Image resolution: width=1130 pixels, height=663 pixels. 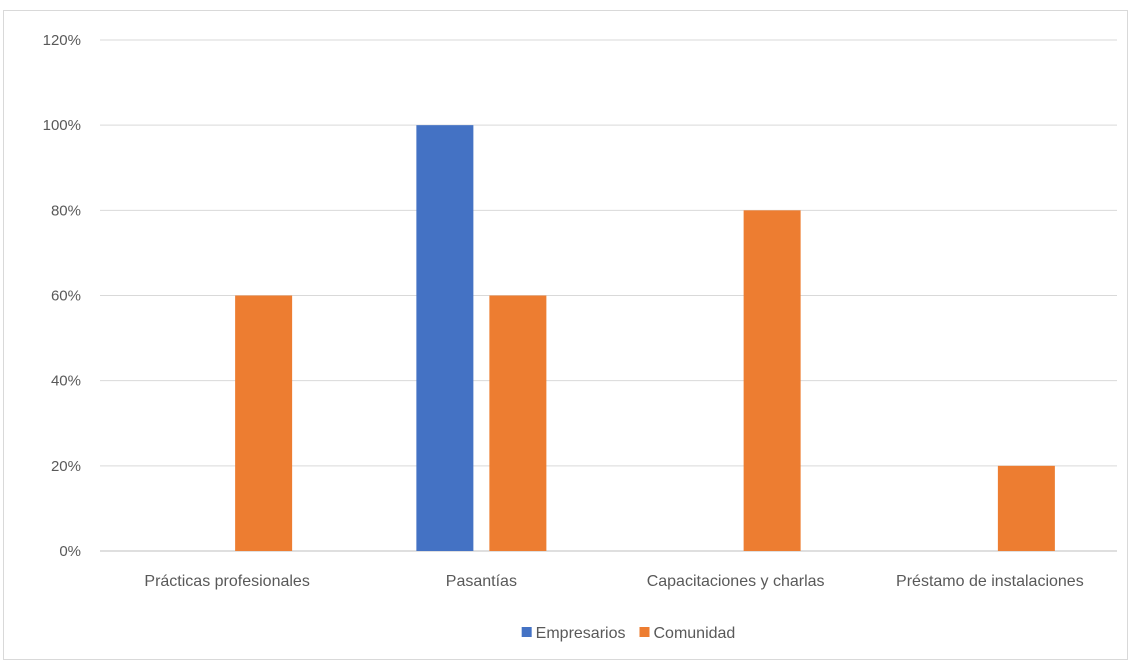 I want to click on legend: Empresarios Comunidad, so click(x=628, y=633).